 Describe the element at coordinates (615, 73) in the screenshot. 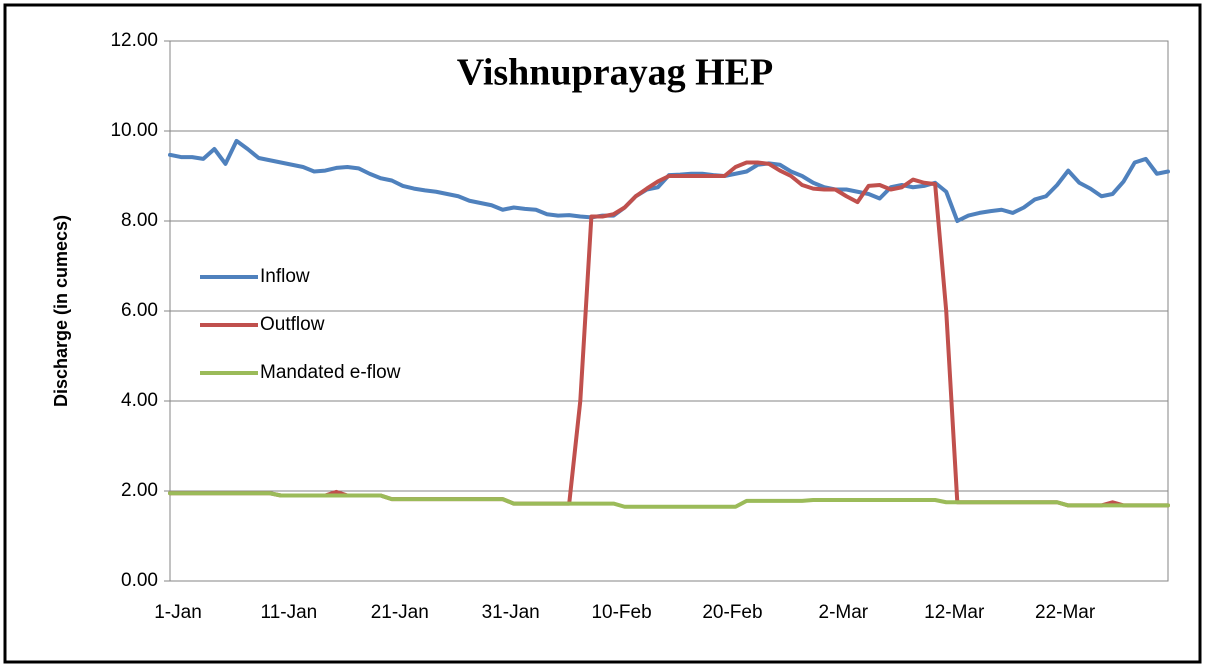

I see `chart-title: Vishnuprayag HEP` at that location.